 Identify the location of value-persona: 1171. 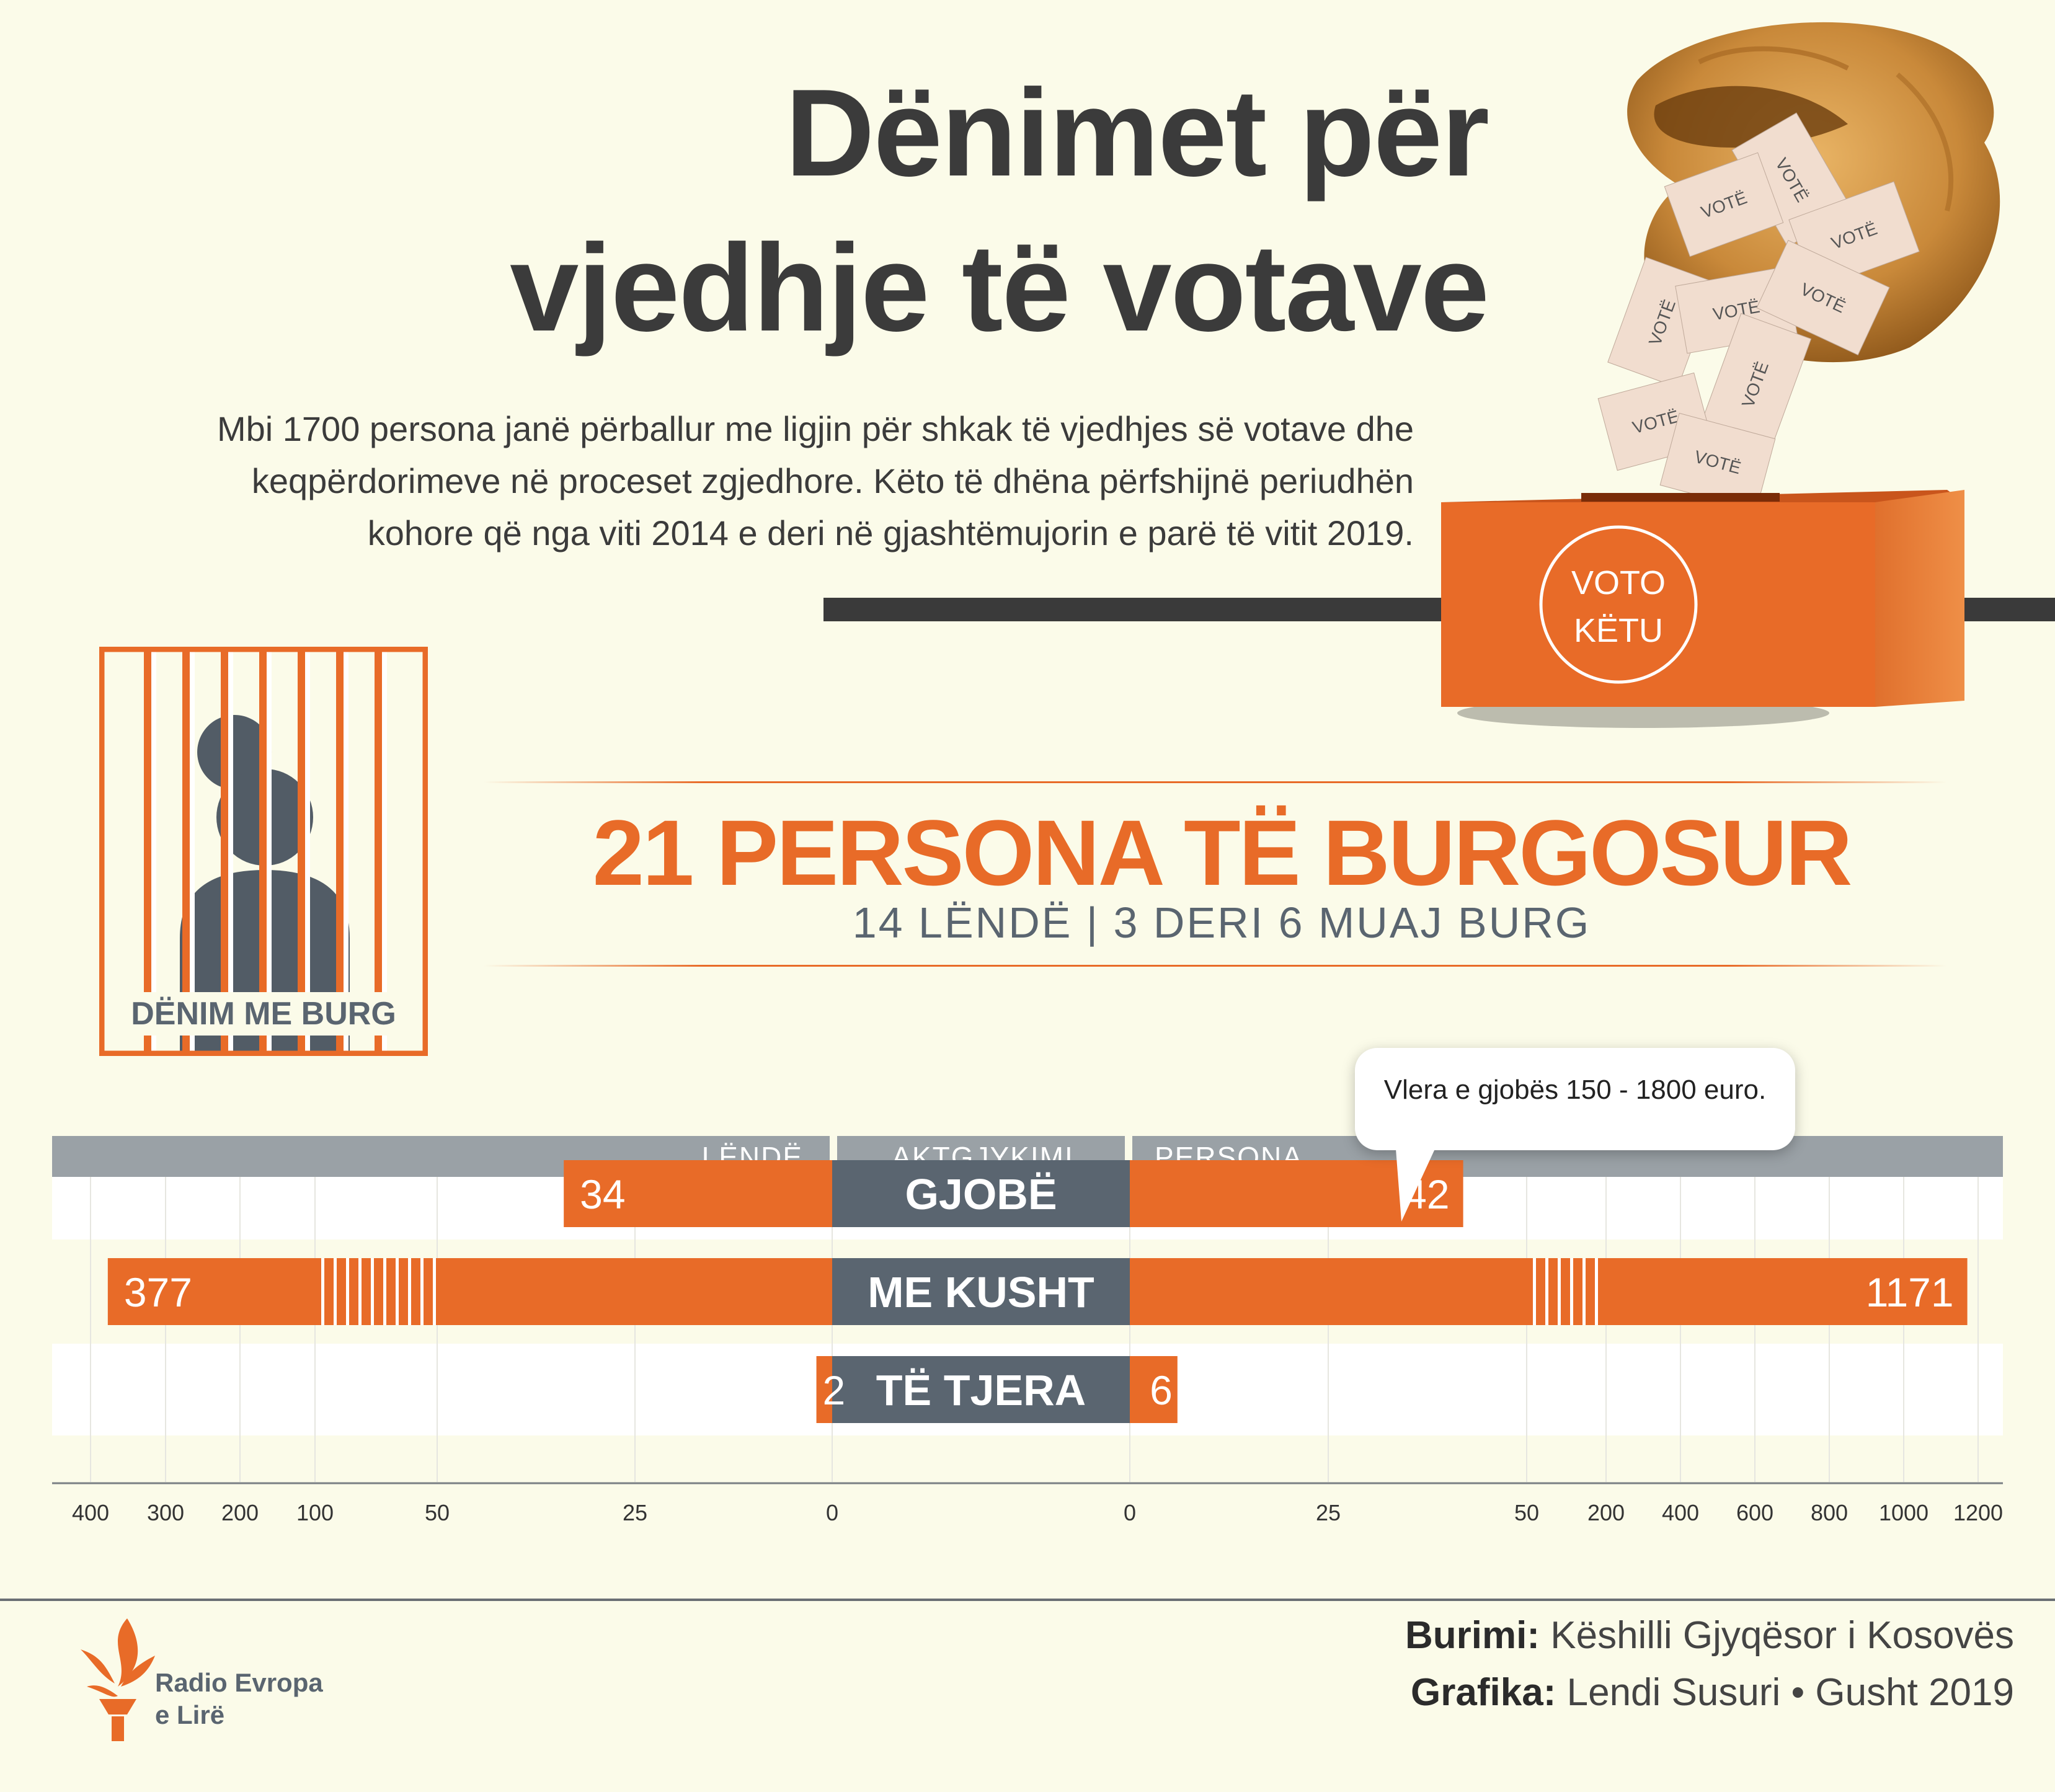
(1910, 1292).